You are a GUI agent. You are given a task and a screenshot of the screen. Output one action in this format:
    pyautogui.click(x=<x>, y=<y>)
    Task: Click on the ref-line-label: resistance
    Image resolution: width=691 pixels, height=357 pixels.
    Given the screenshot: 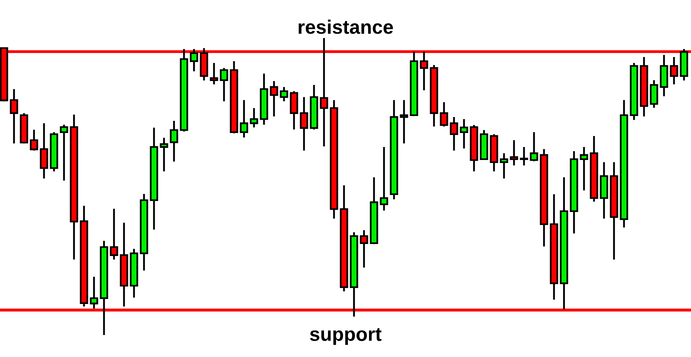 What is the action you would take?
    pyautogui.click(x=345, y=27)
    